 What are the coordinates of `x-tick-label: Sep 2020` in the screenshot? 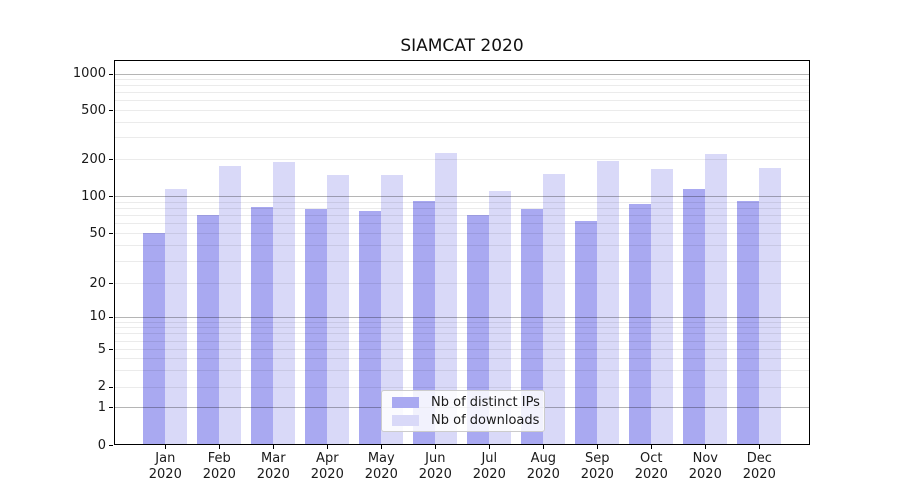 It's located at (597, 466).